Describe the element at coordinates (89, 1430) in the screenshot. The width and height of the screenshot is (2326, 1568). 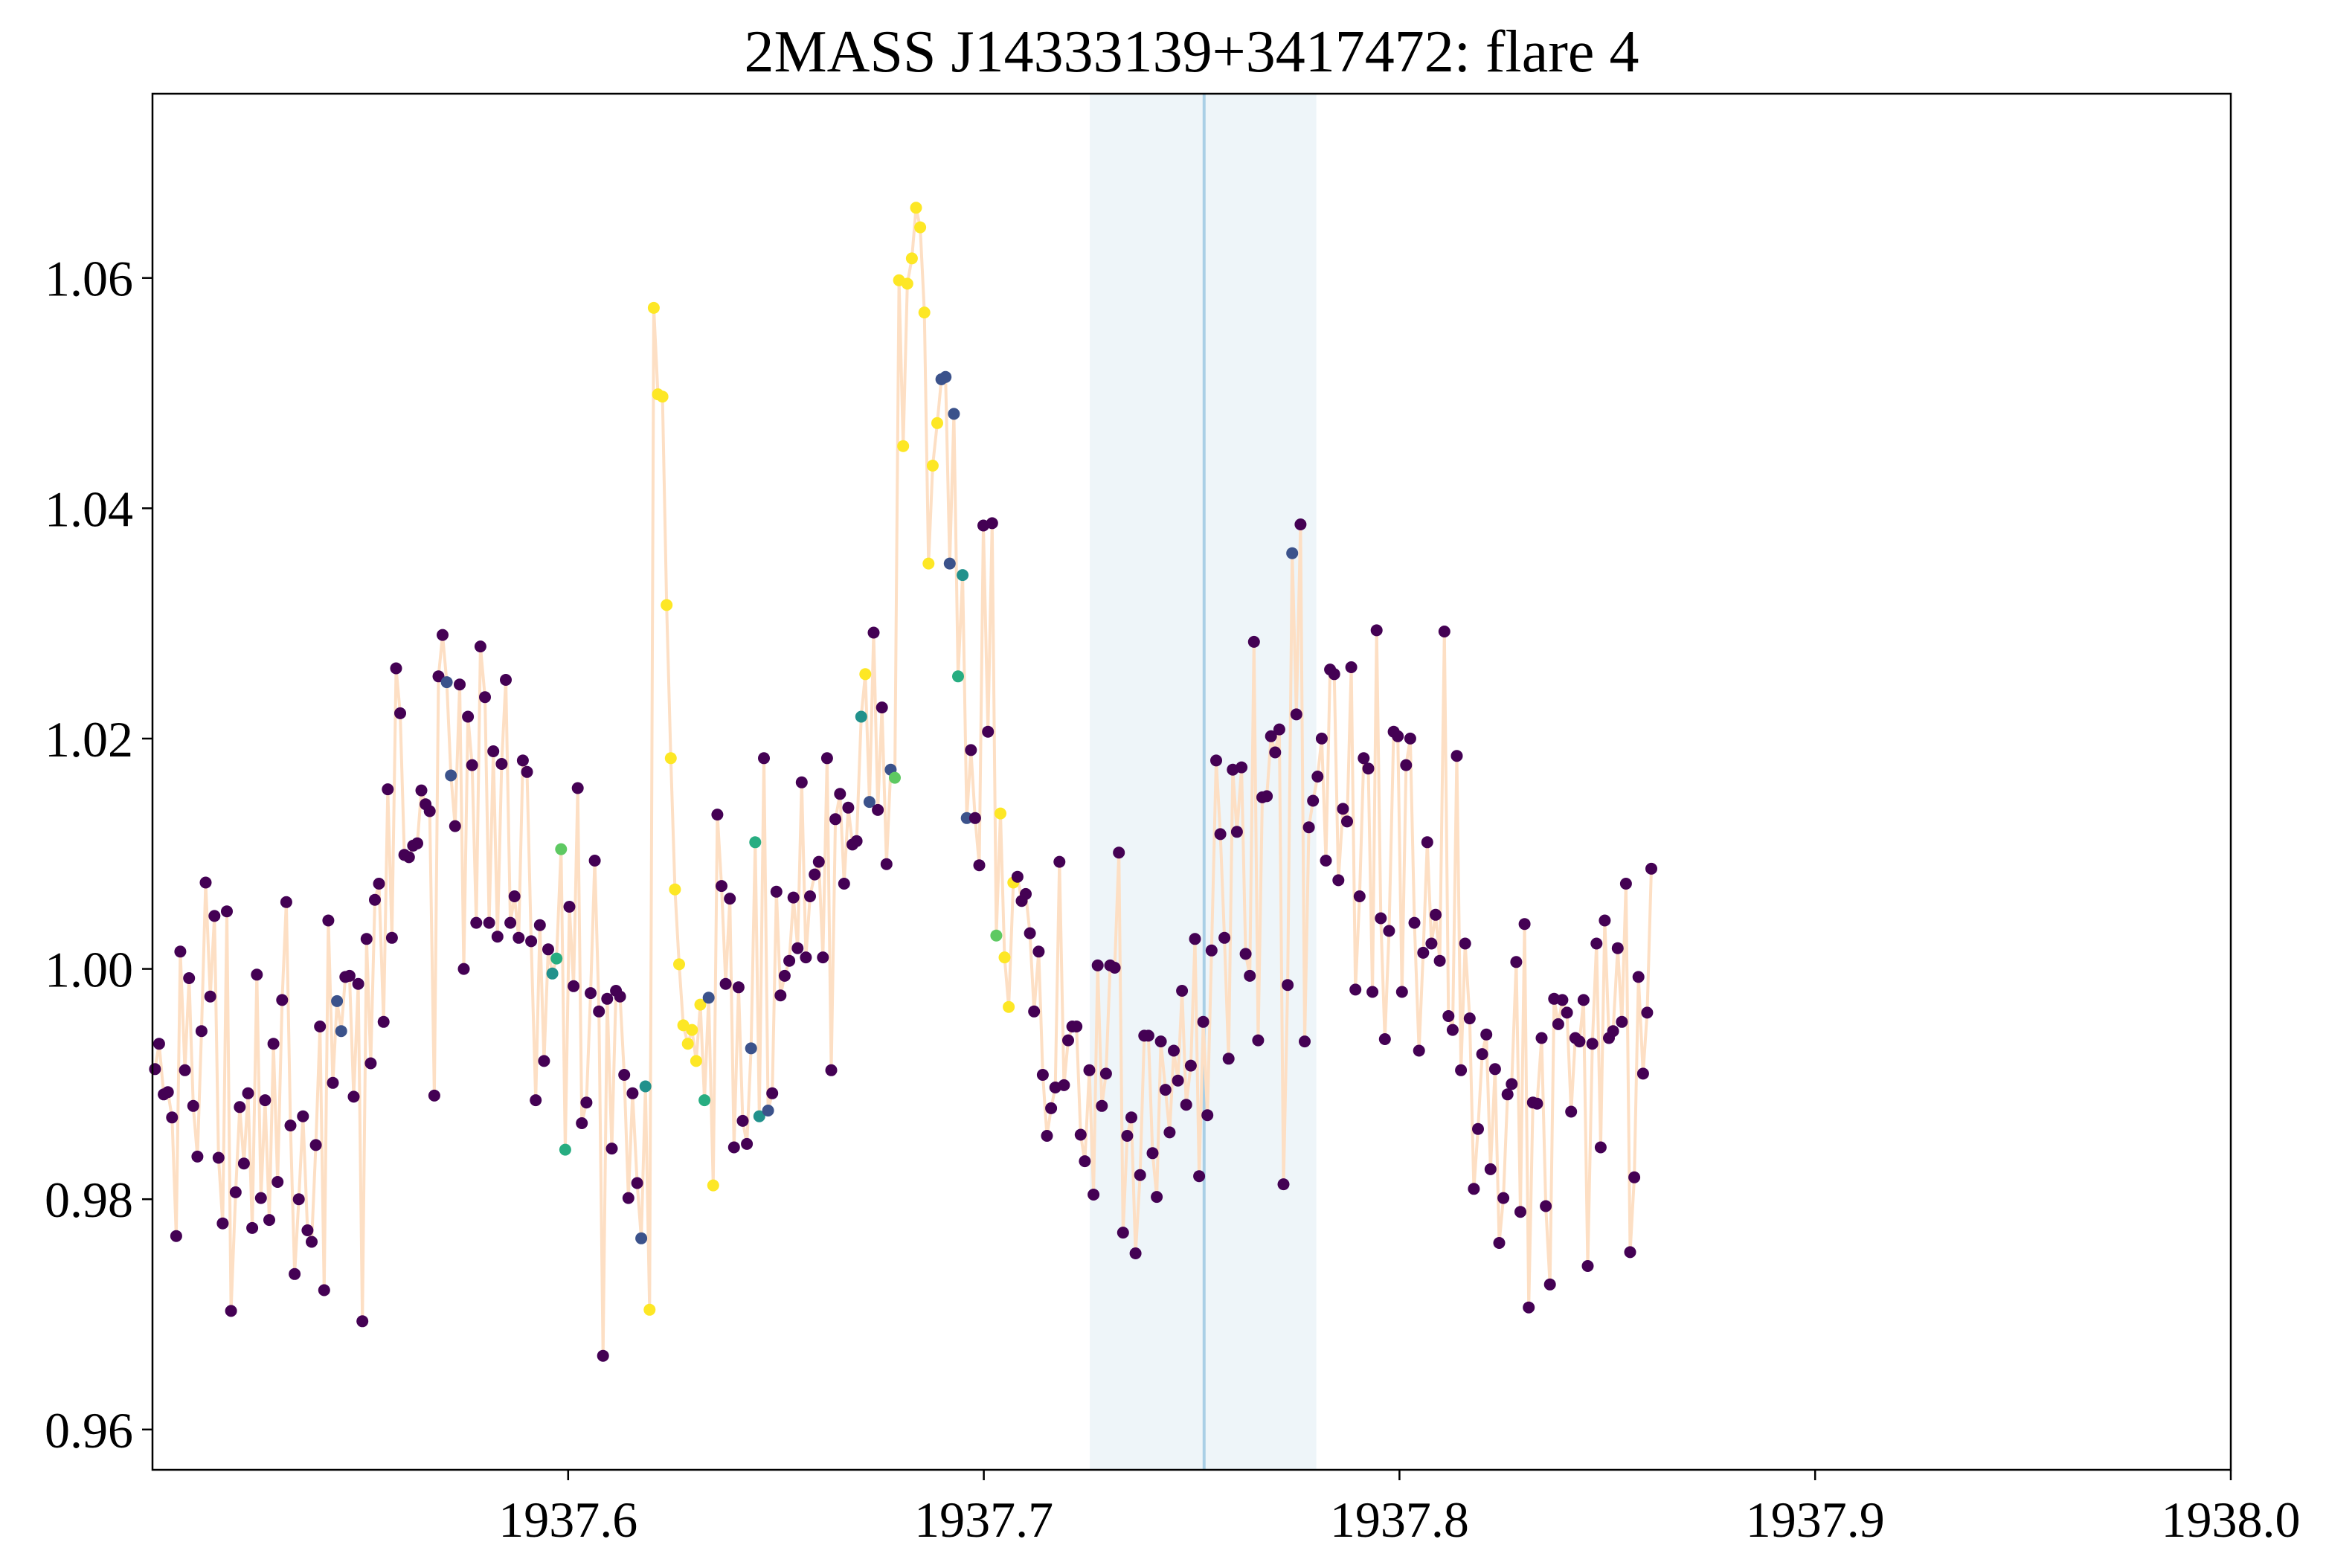
I see `y-tick-label: 0.96` at that location.